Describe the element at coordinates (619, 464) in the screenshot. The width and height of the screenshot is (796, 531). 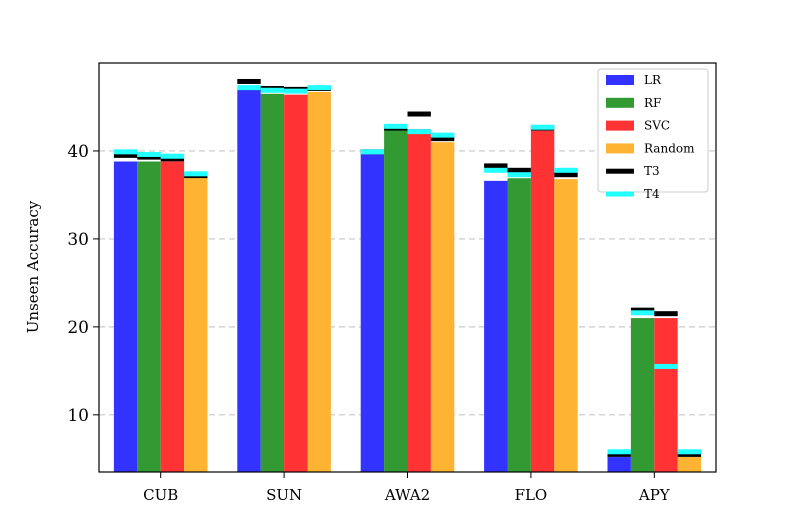
I see `bar-lr-apy` at that location.